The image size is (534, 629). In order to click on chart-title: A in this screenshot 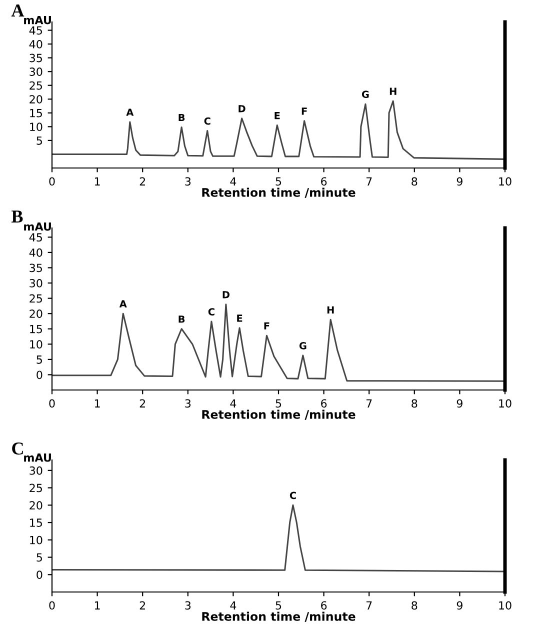, I will do `click(17, 10)`.